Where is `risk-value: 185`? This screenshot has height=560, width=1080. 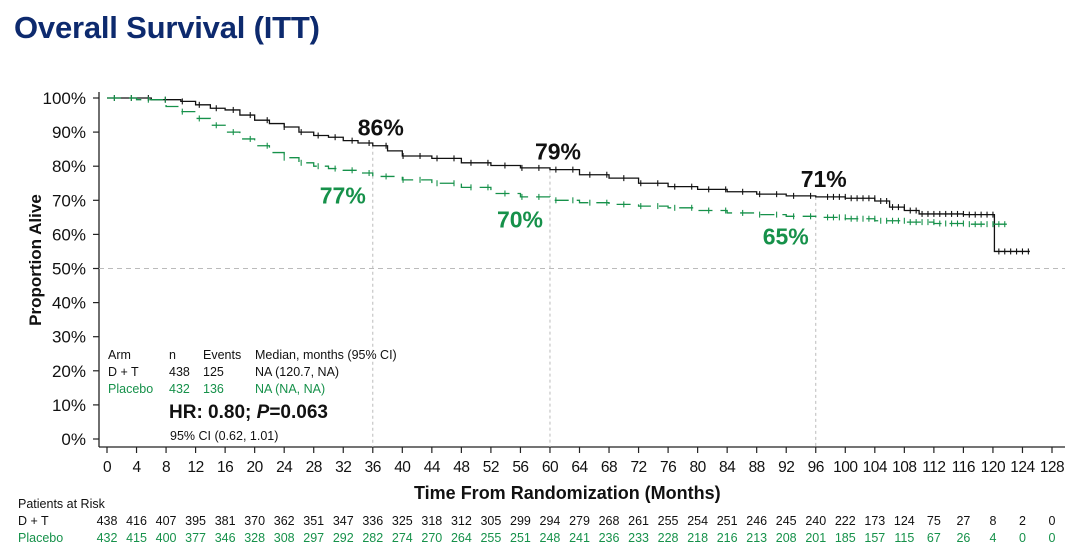
risk-value: 185 is located at coordinates (845, 538).